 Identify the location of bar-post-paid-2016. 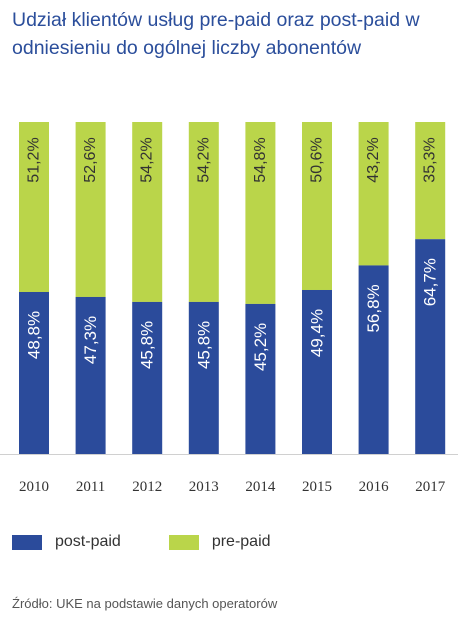
(373, 359).